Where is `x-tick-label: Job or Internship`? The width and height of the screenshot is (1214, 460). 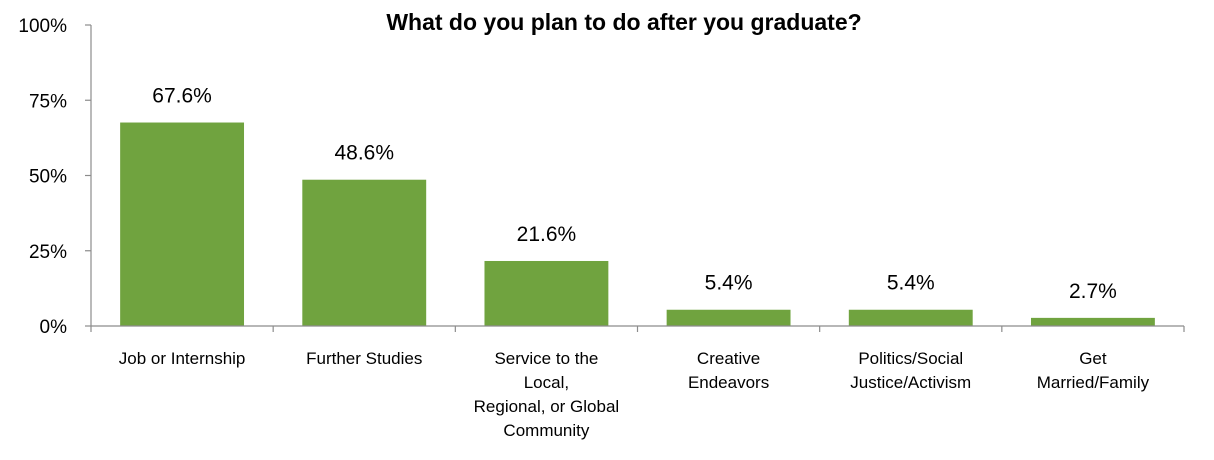
x-tick-label: Job or Internship is located at coordinates (182, 358).